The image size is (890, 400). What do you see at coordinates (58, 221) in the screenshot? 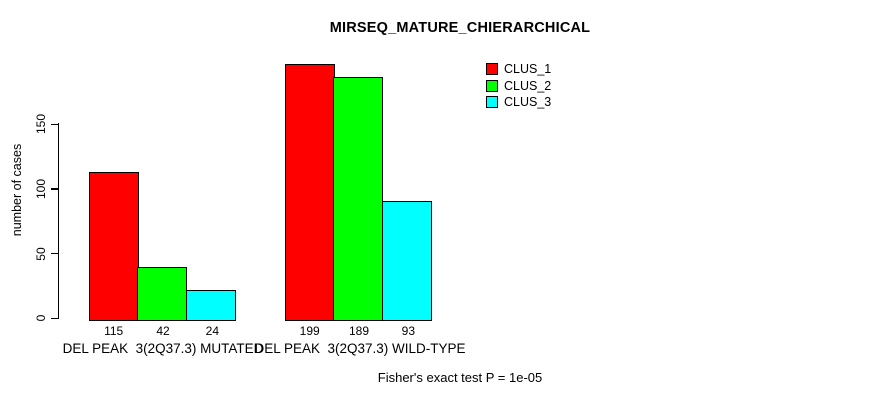
I see `y-axis` at bounding box center [58, 221].